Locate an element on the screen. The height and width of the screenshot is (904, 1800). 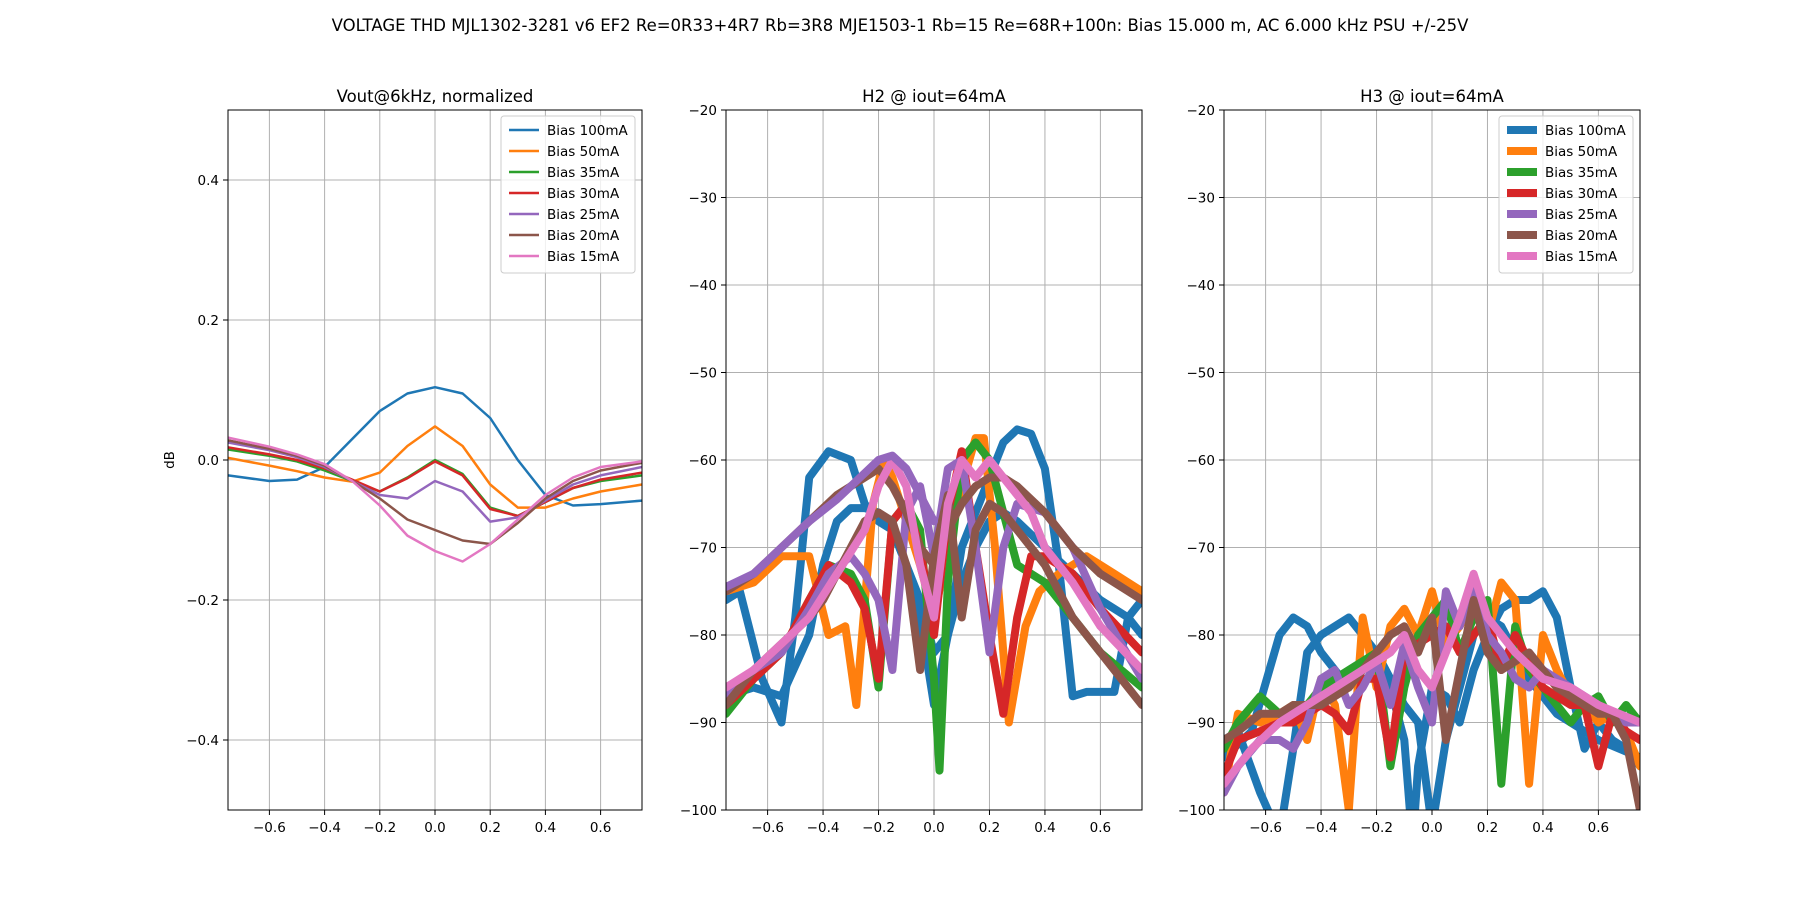
subplot-title: Vout@6kHz, normalized is located at coordinates (435, 96).